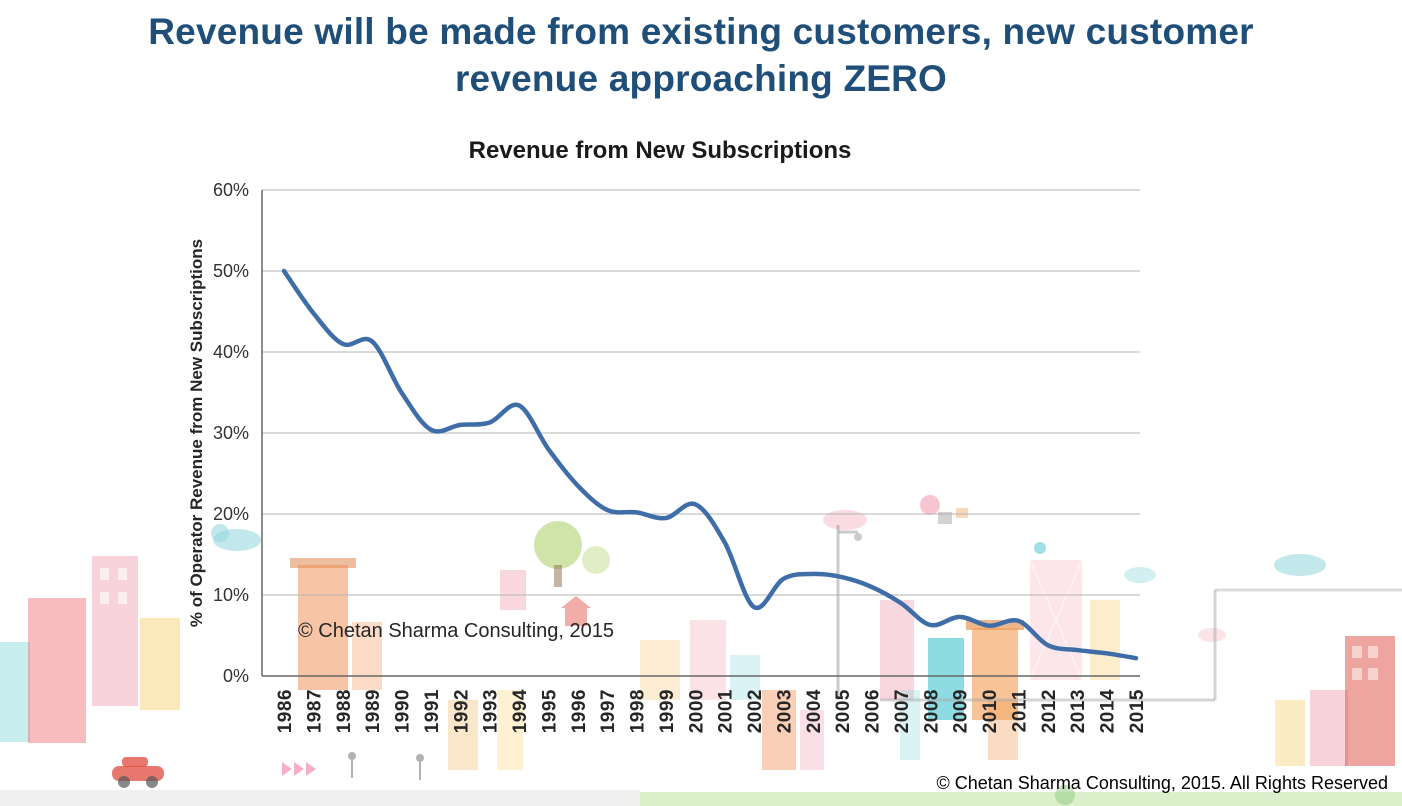  Describe the element at coordinates (231, 514) in the screenshot. I see `svg-text: 20%` at that location.